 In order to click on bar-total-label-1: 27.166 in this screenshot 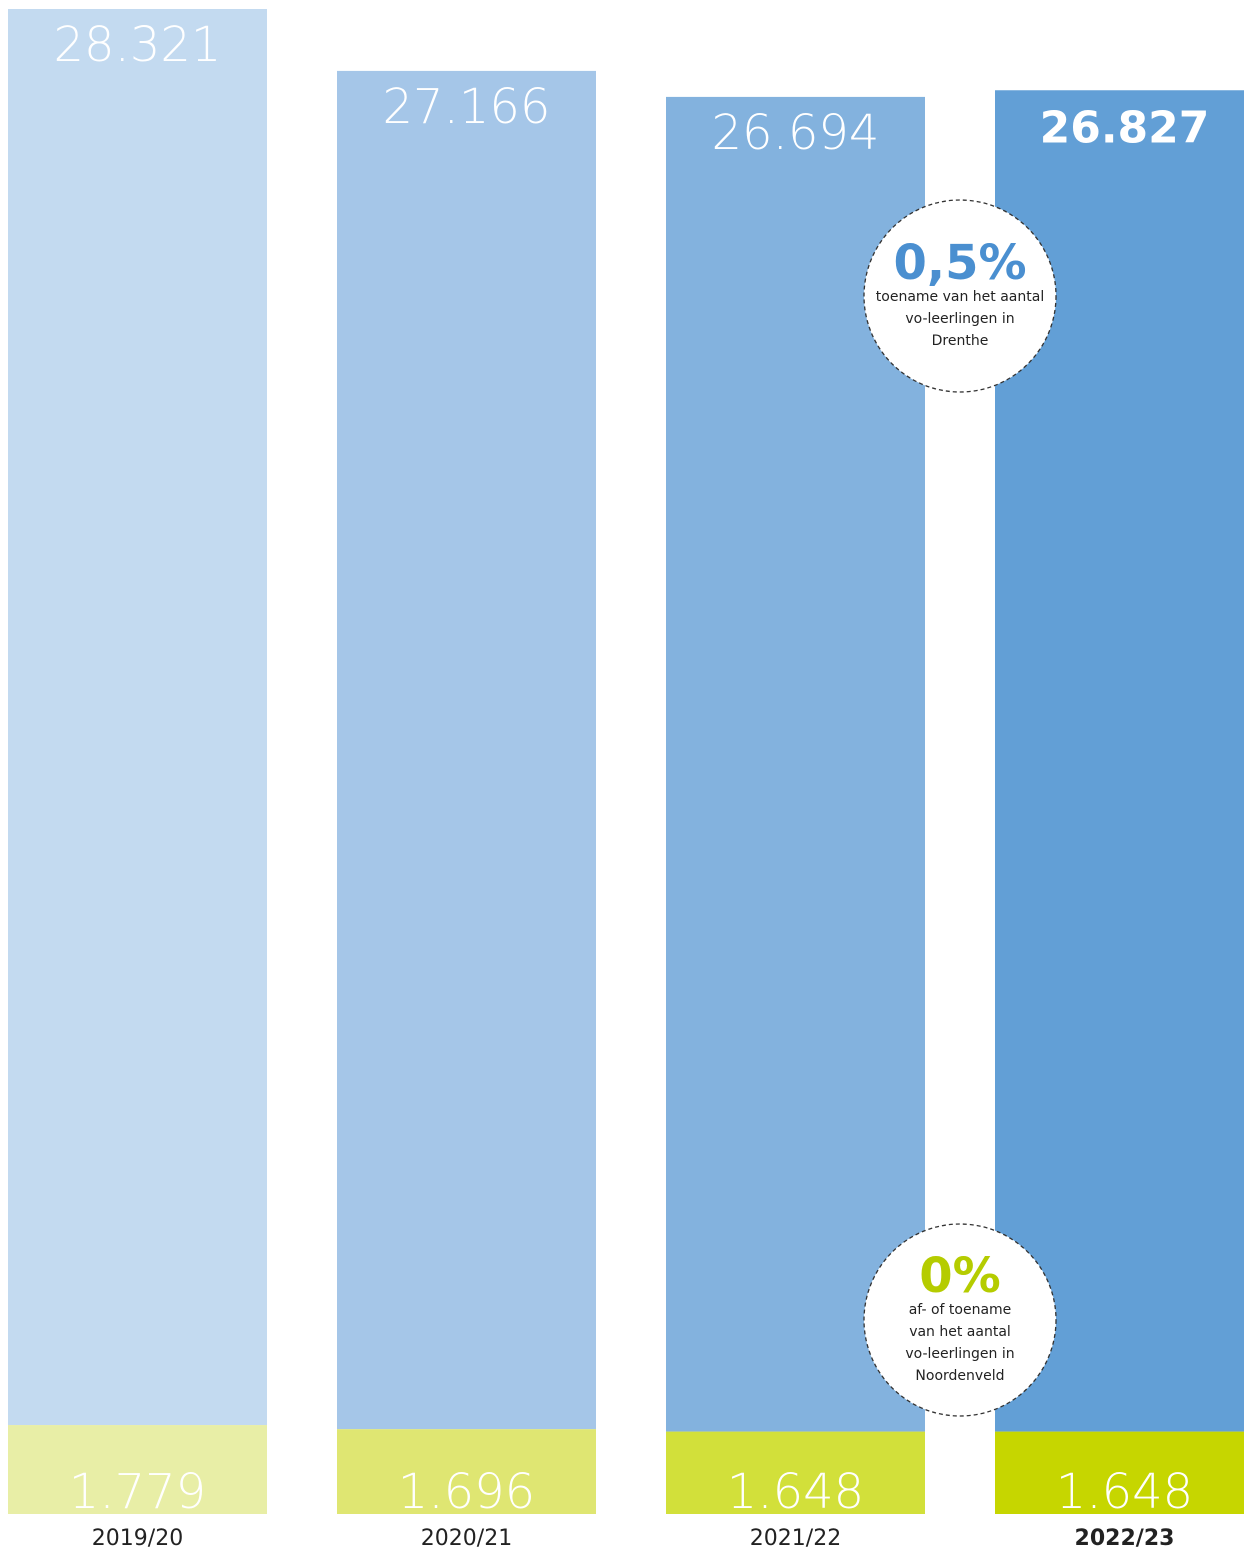, I will do `click(467, 107)`.